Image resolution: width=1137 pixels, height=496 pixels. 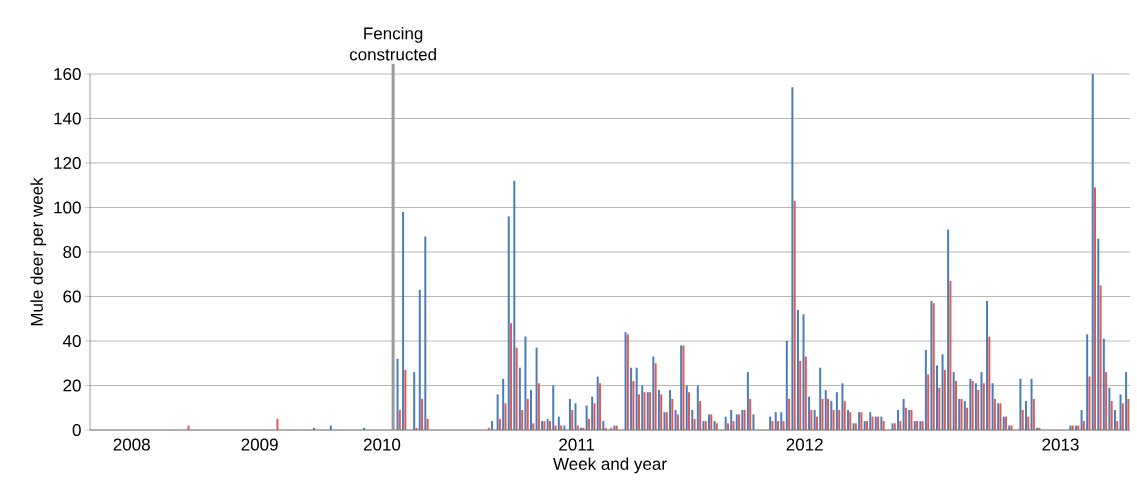 I want to click on y-tick-label: 120, so click(x=67, y=163).